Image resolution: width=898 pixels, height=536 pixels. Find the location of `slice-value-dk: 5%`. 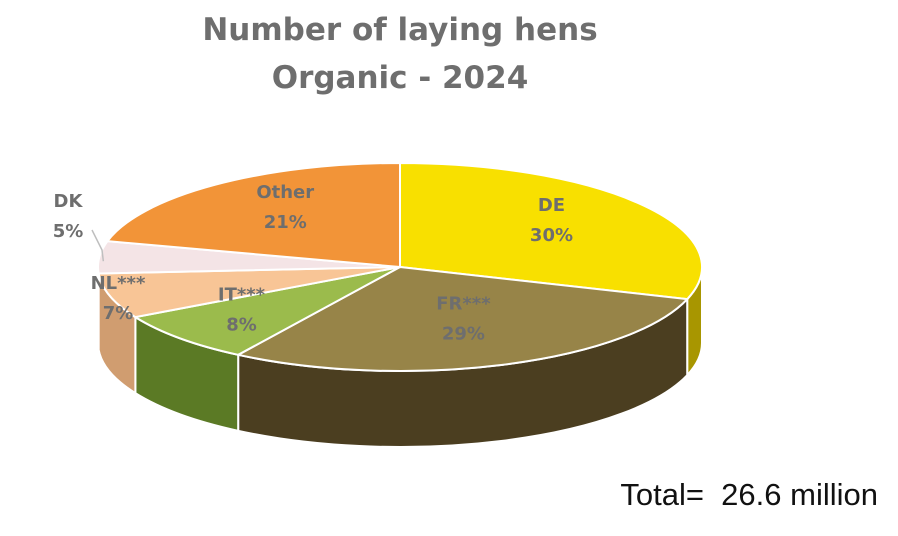

slice-value-dk: 5% is located at coordinates (68, 231).